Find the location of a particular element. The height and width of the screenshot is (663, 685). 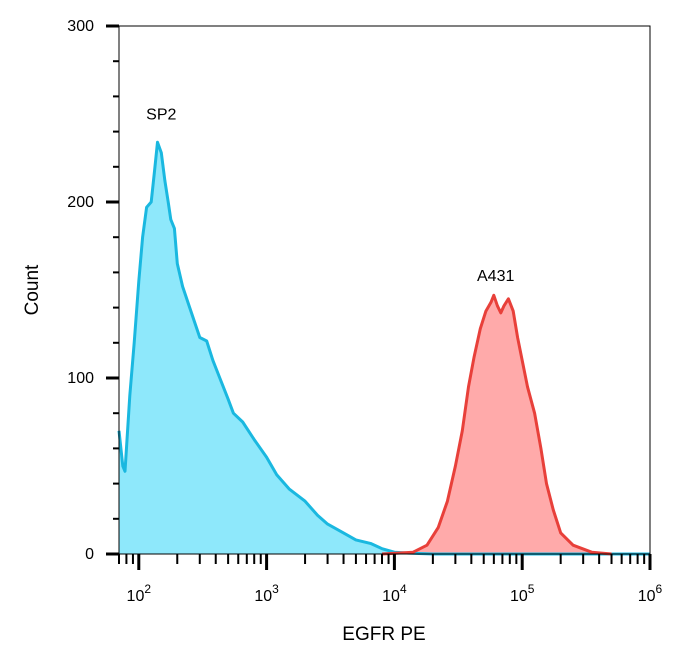

annotation-a431: A431 is located at coordinates (495, 276).